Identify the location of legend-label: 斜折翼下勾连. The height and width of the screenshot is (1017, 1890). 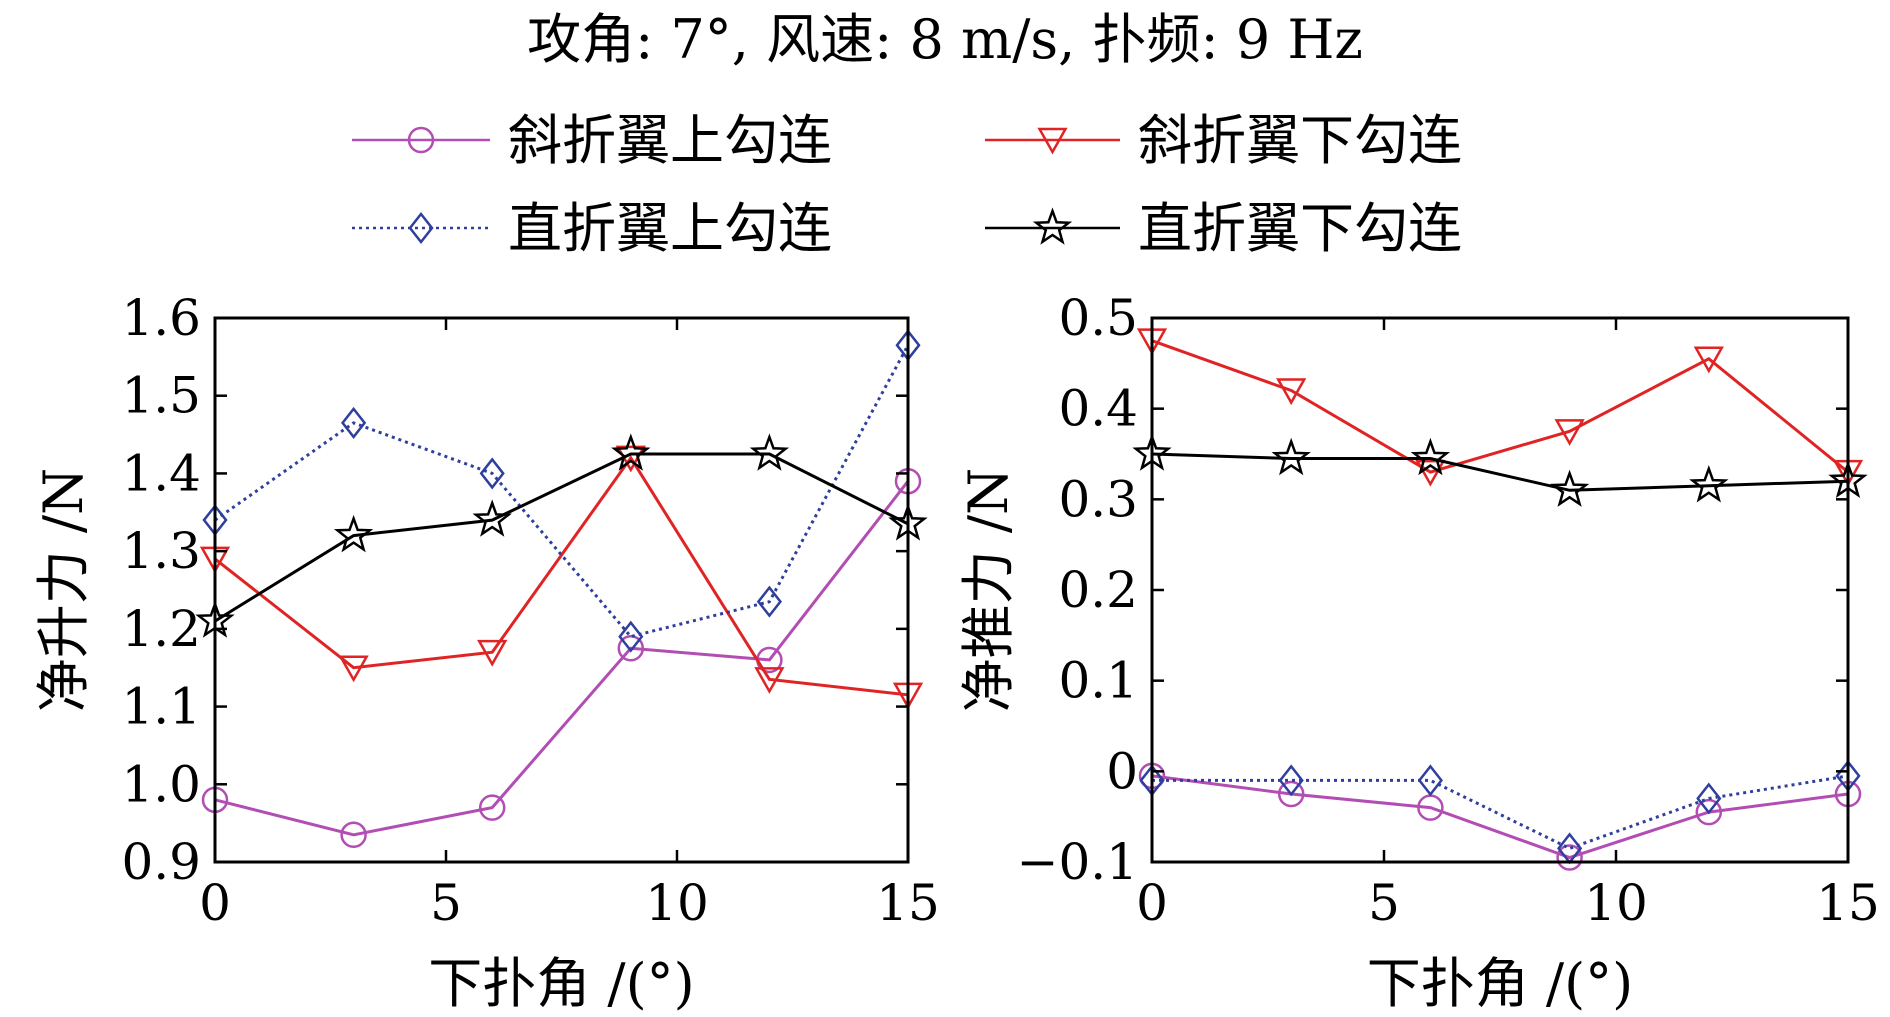
(1300, 140).